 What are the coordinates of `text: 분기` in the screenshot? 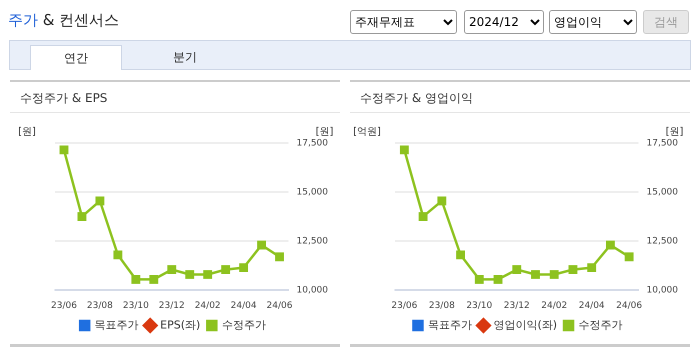 It's located at (185, 57).